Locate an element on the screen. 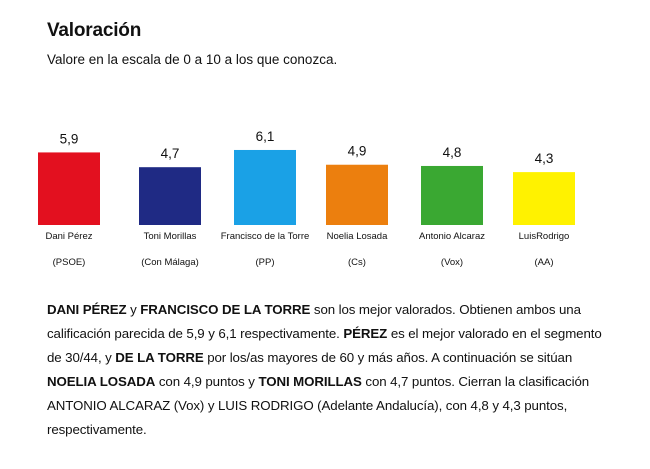  bar-dani-perez is located at coordinates (69, 188).